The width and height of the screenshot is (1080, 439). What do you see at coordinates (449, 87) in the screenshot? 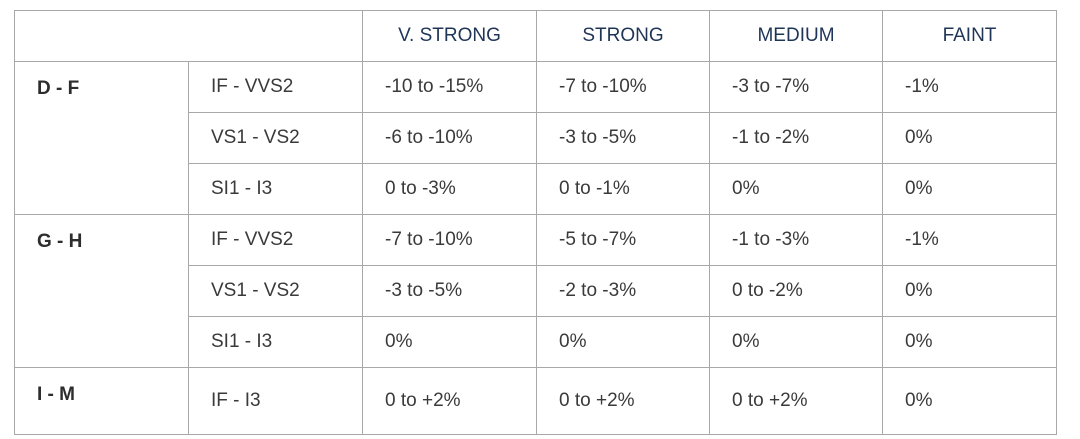
I see `cell-value: -10 to -15%` at bounding box center [449, 87].